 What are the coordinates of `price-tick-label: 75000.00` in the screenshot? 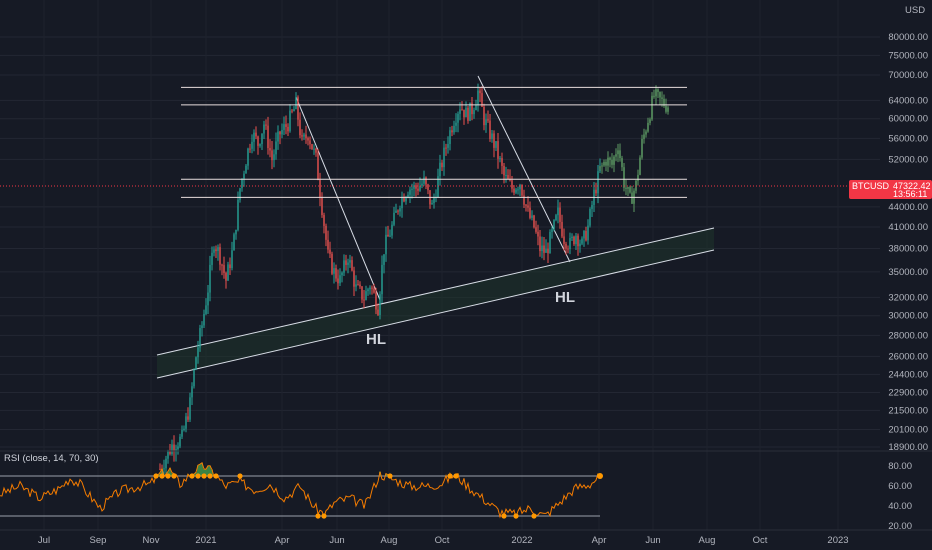 It's located at (908, 55).